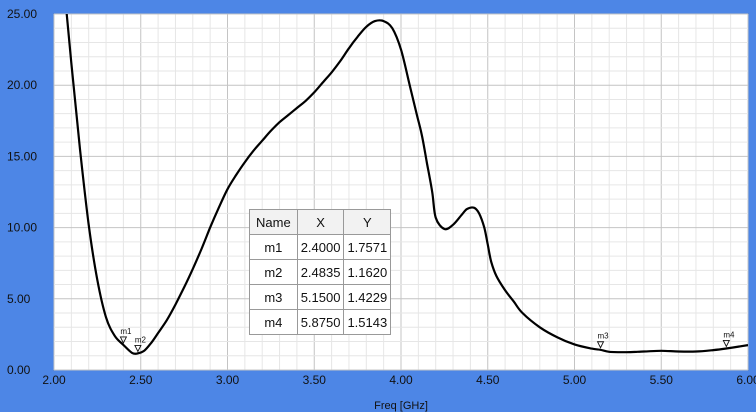 This screenshot has height=412, width=756. Describe the element at coordinates (54, 380) in the screenshot. I see `x-tick-label: 2.00` at that location.